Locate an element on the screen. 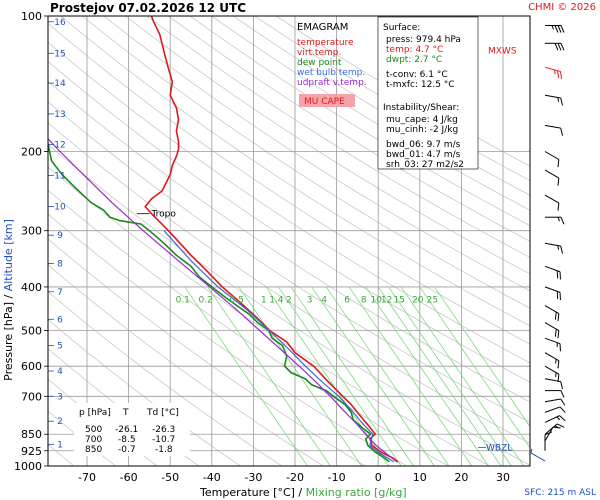 This screenshot has height=500, width=600. altitude-tick-label: 14 is located at coordinates (60, 84).